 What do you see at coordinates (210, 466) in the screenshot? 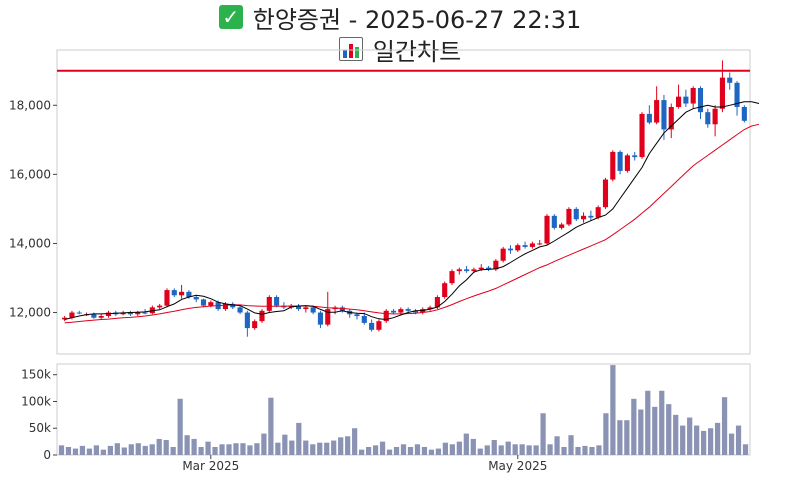
I see `x-tick-label: Mar 2025` at bounding box center [210, 466].